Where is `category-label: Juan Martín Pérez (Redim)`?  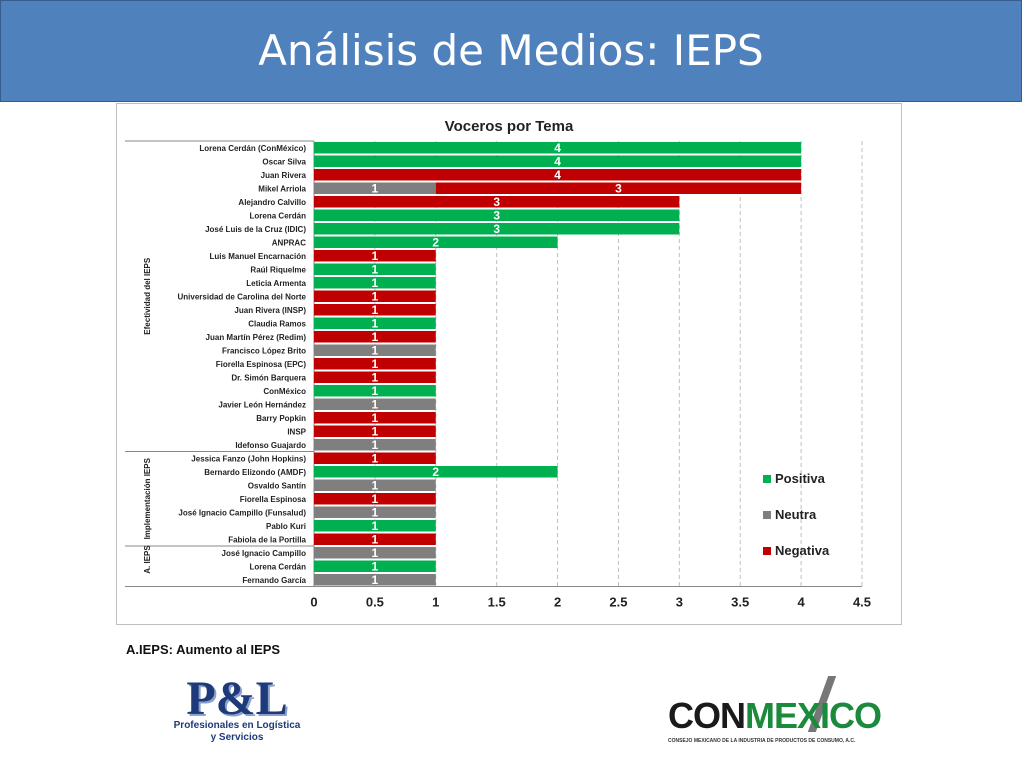 category-label: Juan Martín Pérez (Redim) is located at coordinates (256, 337).